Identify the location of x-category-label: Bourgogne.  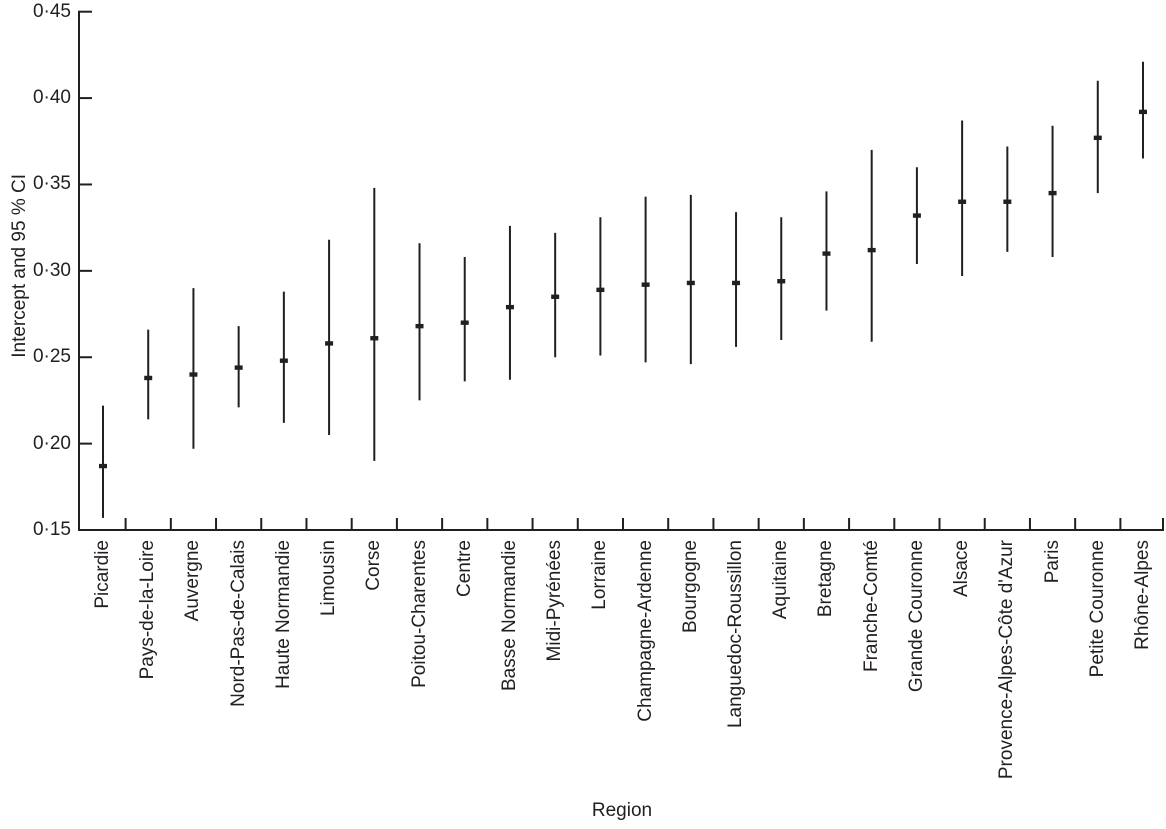
(690, 586).